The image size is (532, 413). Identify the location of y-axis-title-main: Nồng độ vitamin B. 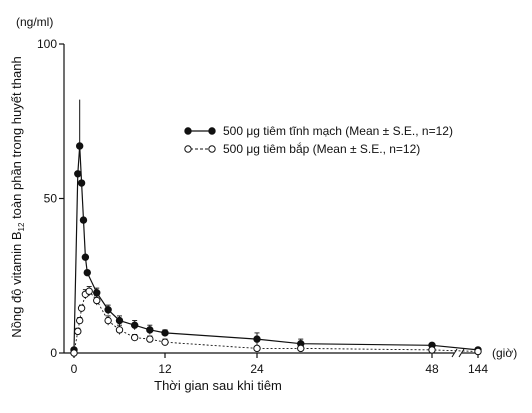
(16, 284).